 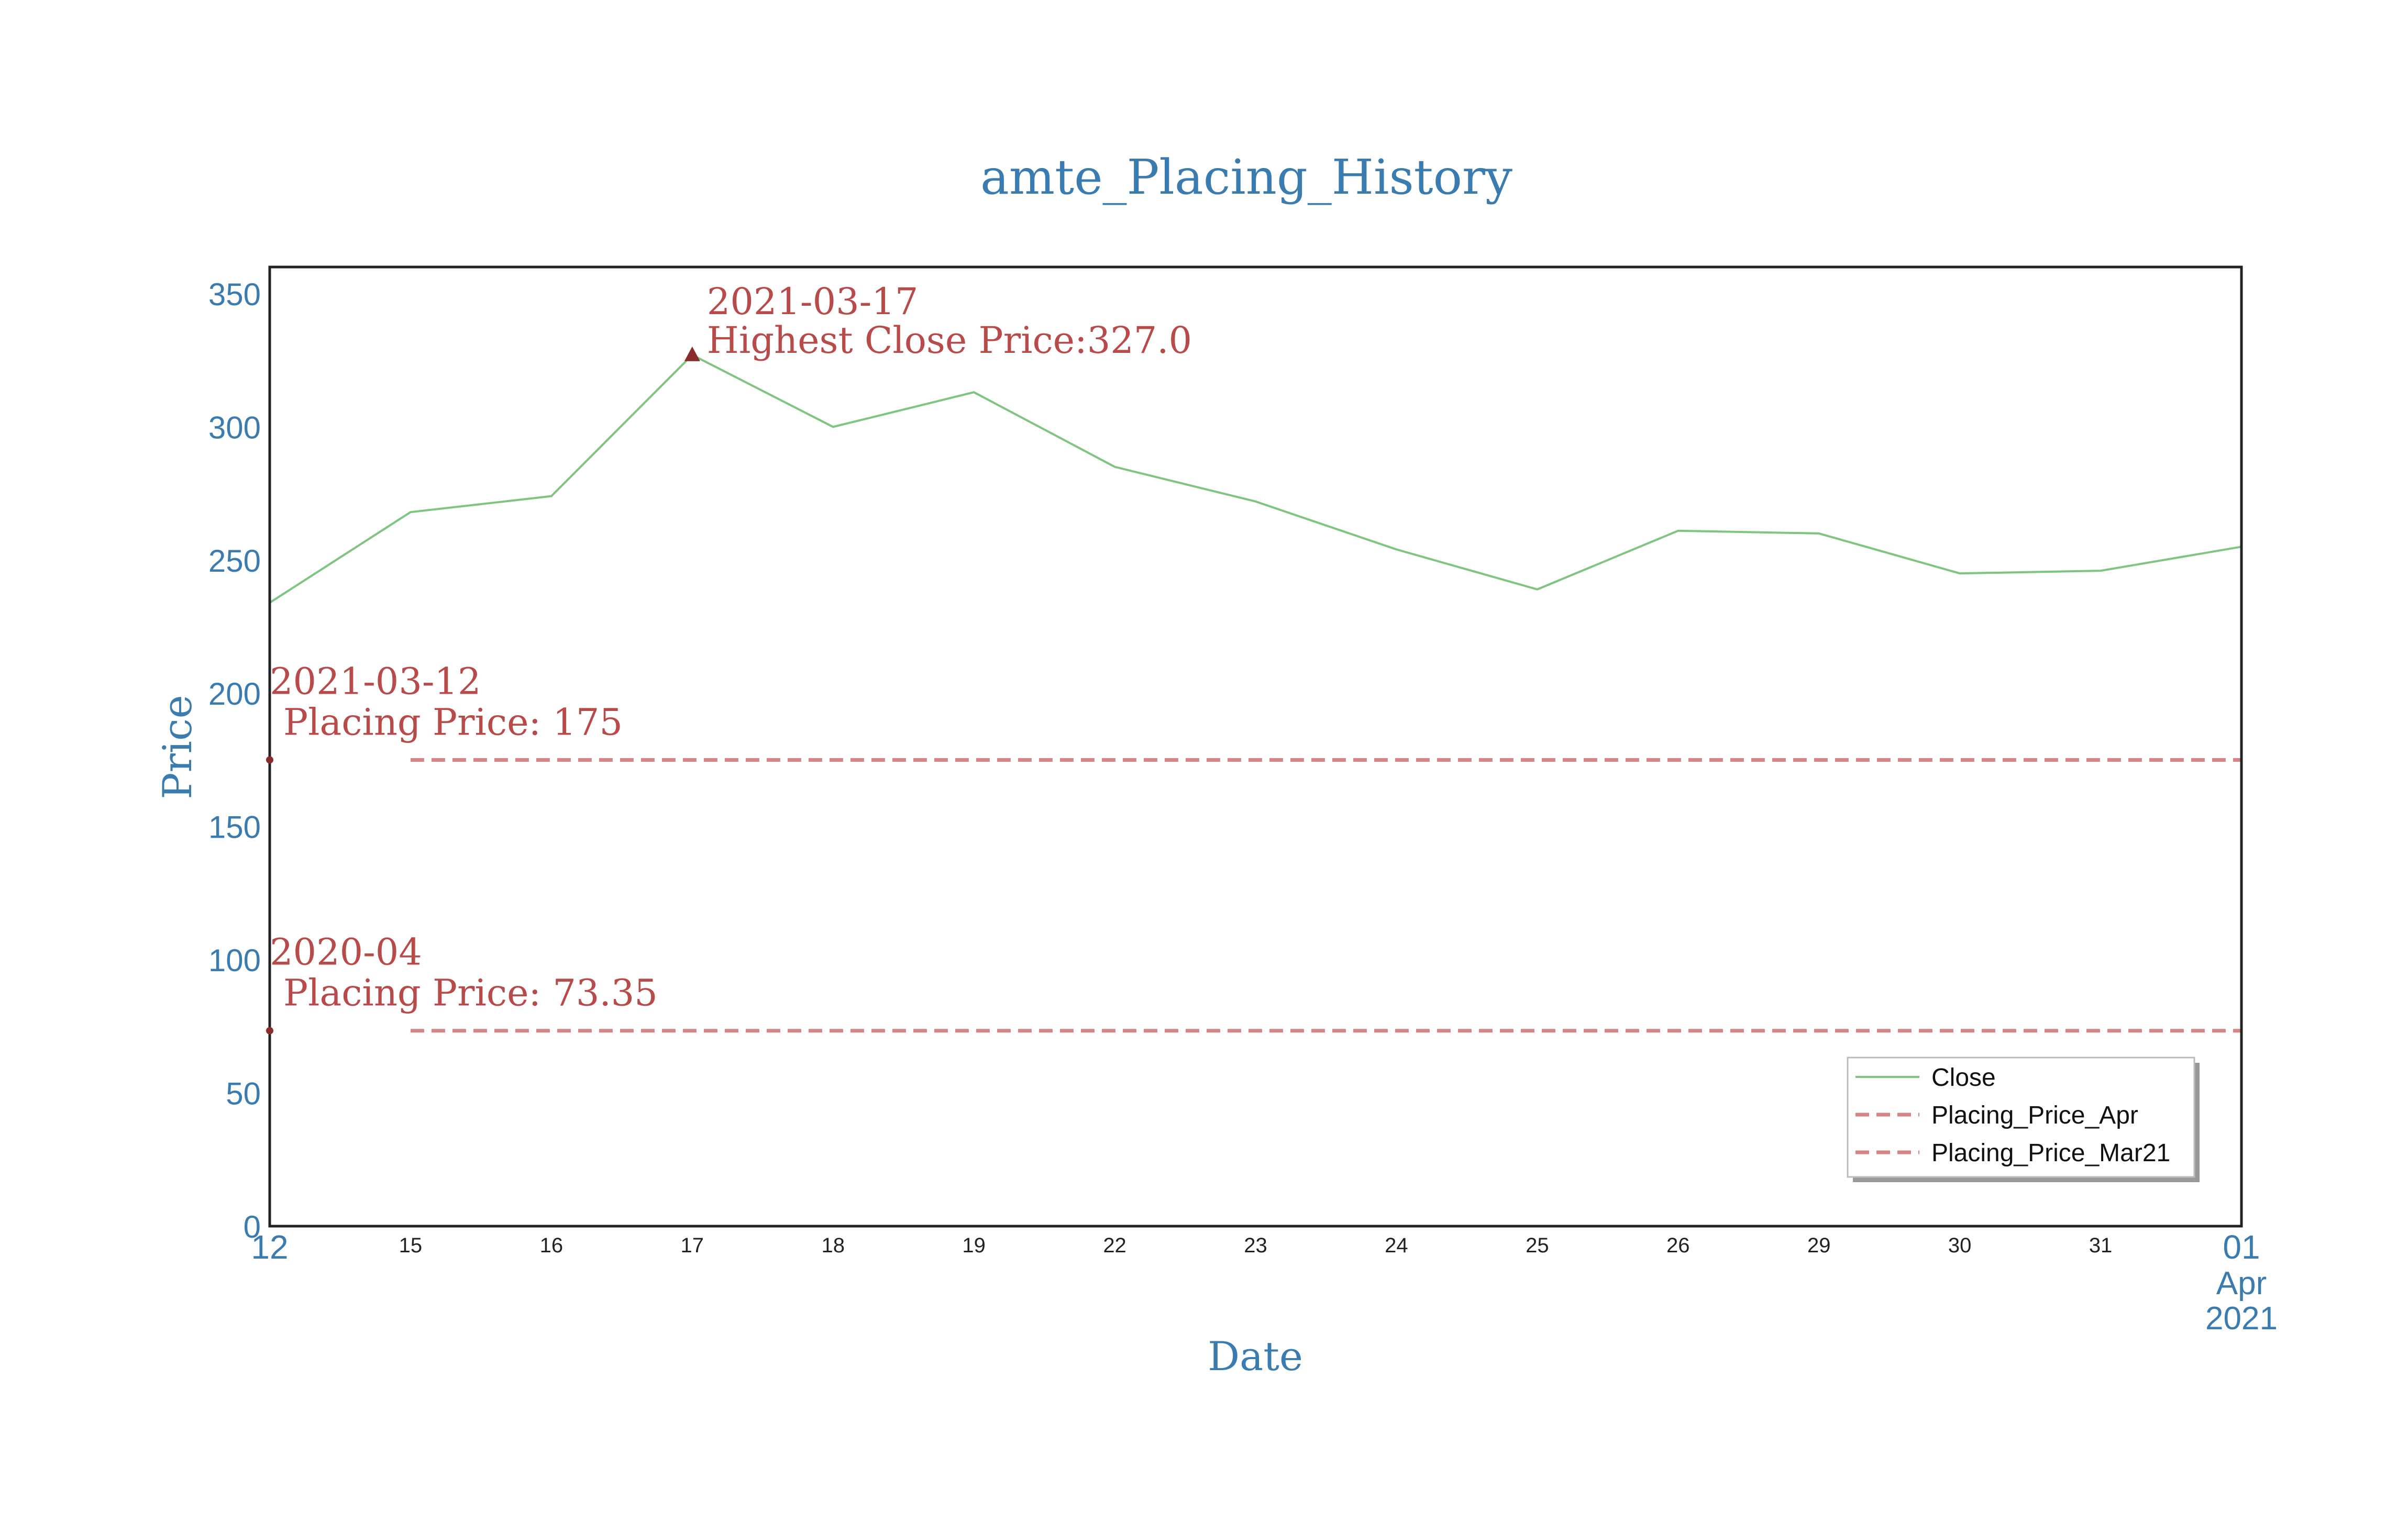 I want to click on chart-title: amte_Placing_History, so click(x=1246, y=177).